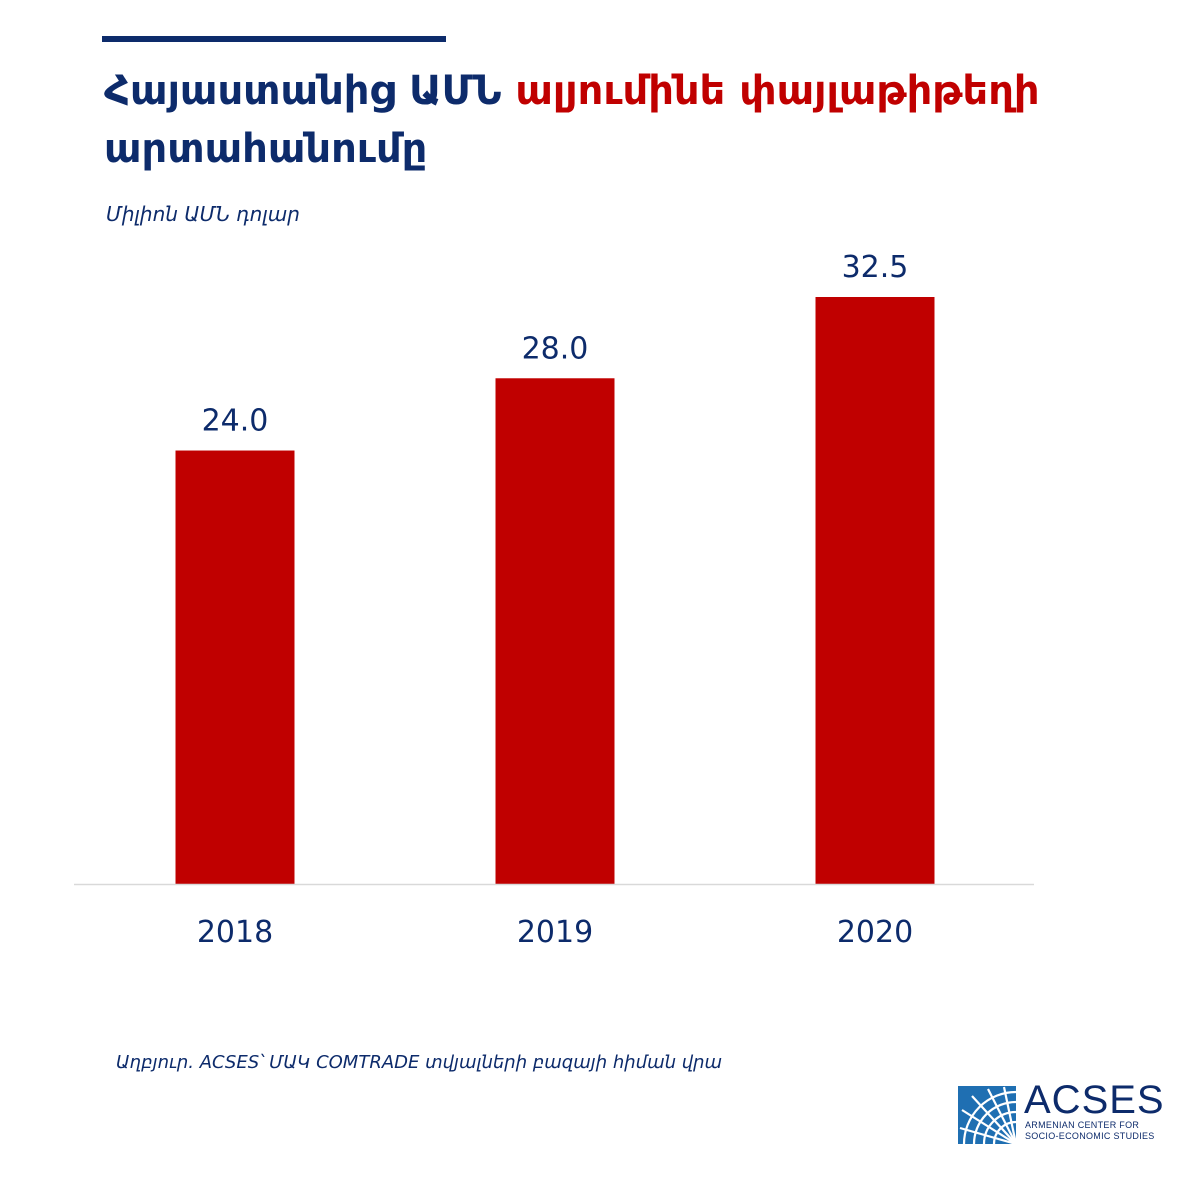 The image size is (1200, 1200). What do you see at coordinates (1094, 1100) in the screenshot?
I see `logo-name: ACSES` at bounding box center [1094, 1100].